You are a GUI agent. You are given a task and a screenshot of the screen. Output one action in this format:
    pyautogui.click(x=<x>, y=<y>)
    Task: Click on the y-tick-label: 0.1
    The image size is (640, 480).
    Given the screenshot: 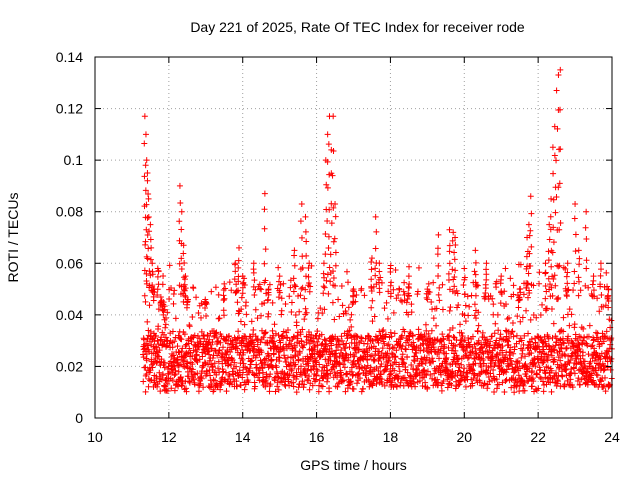 What is the action you would take?
    pyautogui.click(x=74, y=160)
    